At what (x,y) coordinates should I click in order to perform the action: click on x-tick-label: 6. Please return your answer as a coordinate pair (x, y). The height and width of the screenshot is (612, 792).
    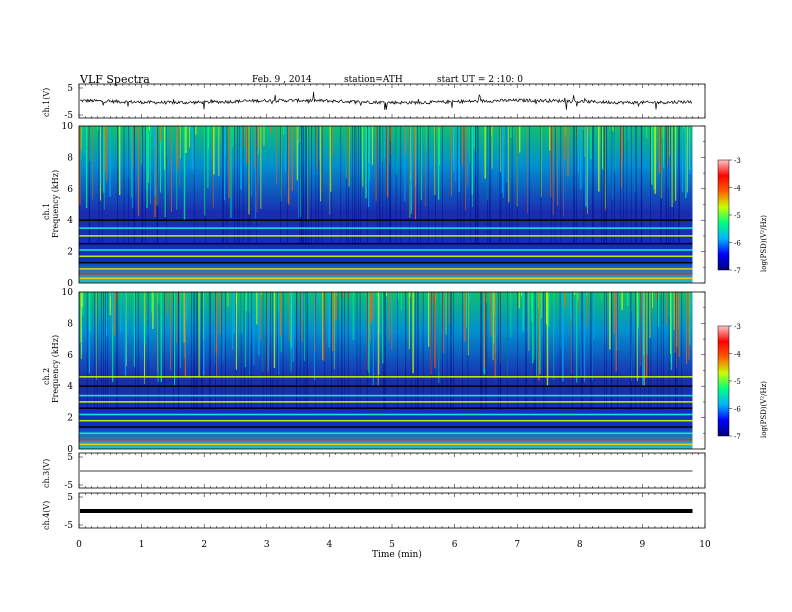
    Looking at the image, I should click on (455, 545).